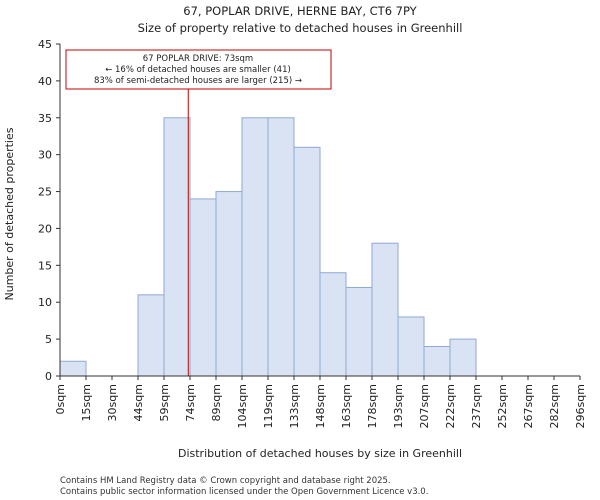  What do you see at coordinates (48, 376) in the screenshot?
I see `y-tick-label: 0` at bounding box center [48, 376].